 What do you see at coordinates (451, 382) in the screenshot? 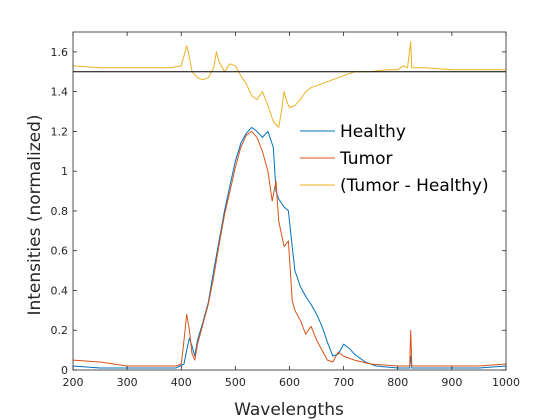
I see `x-tick-label: 900` at bounding box center [451, 382].